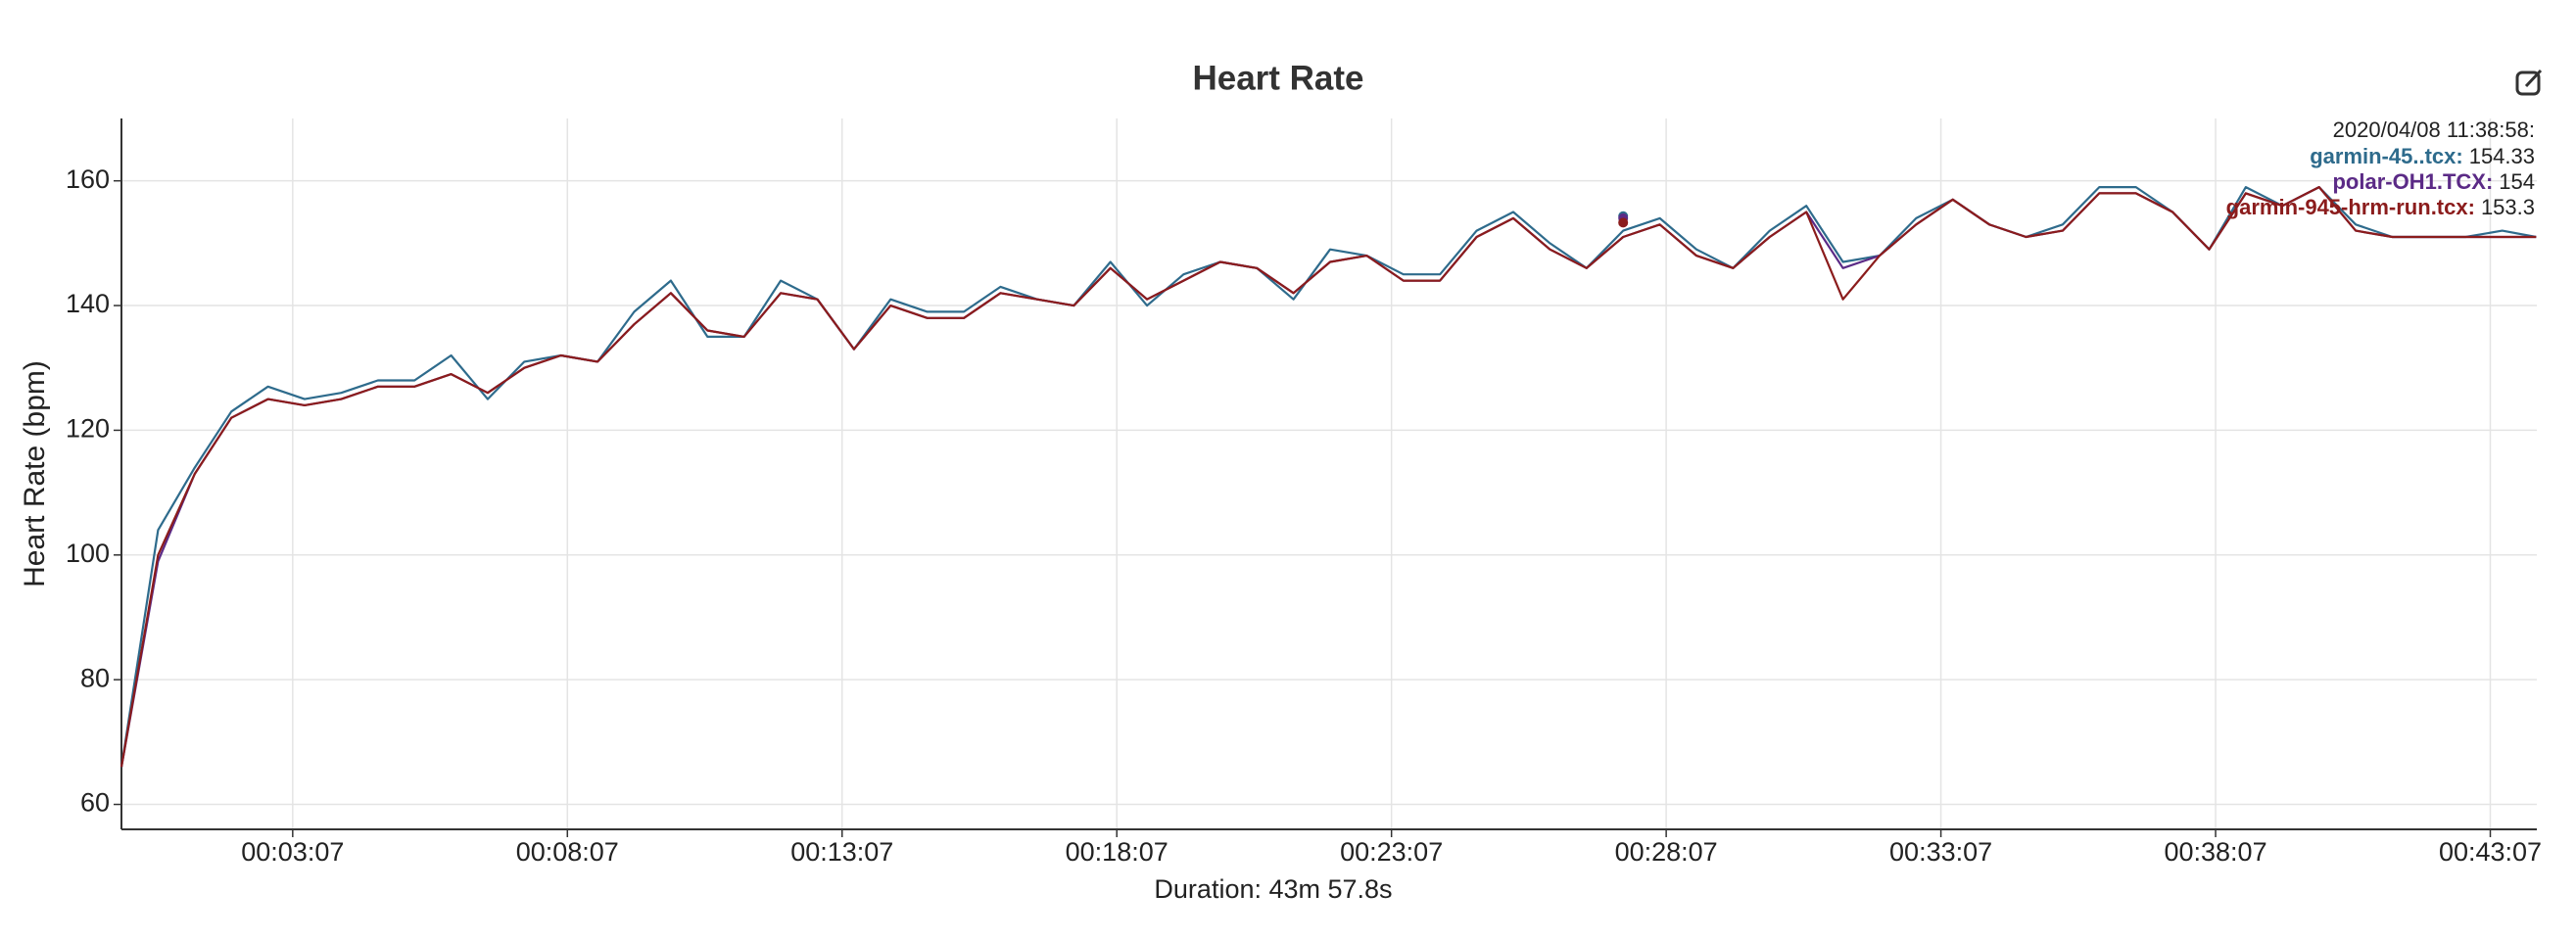 The image size is (2576, 940). I want to click on x-axis-label: Duration: 43m 57.8s, so click(1273, 889).